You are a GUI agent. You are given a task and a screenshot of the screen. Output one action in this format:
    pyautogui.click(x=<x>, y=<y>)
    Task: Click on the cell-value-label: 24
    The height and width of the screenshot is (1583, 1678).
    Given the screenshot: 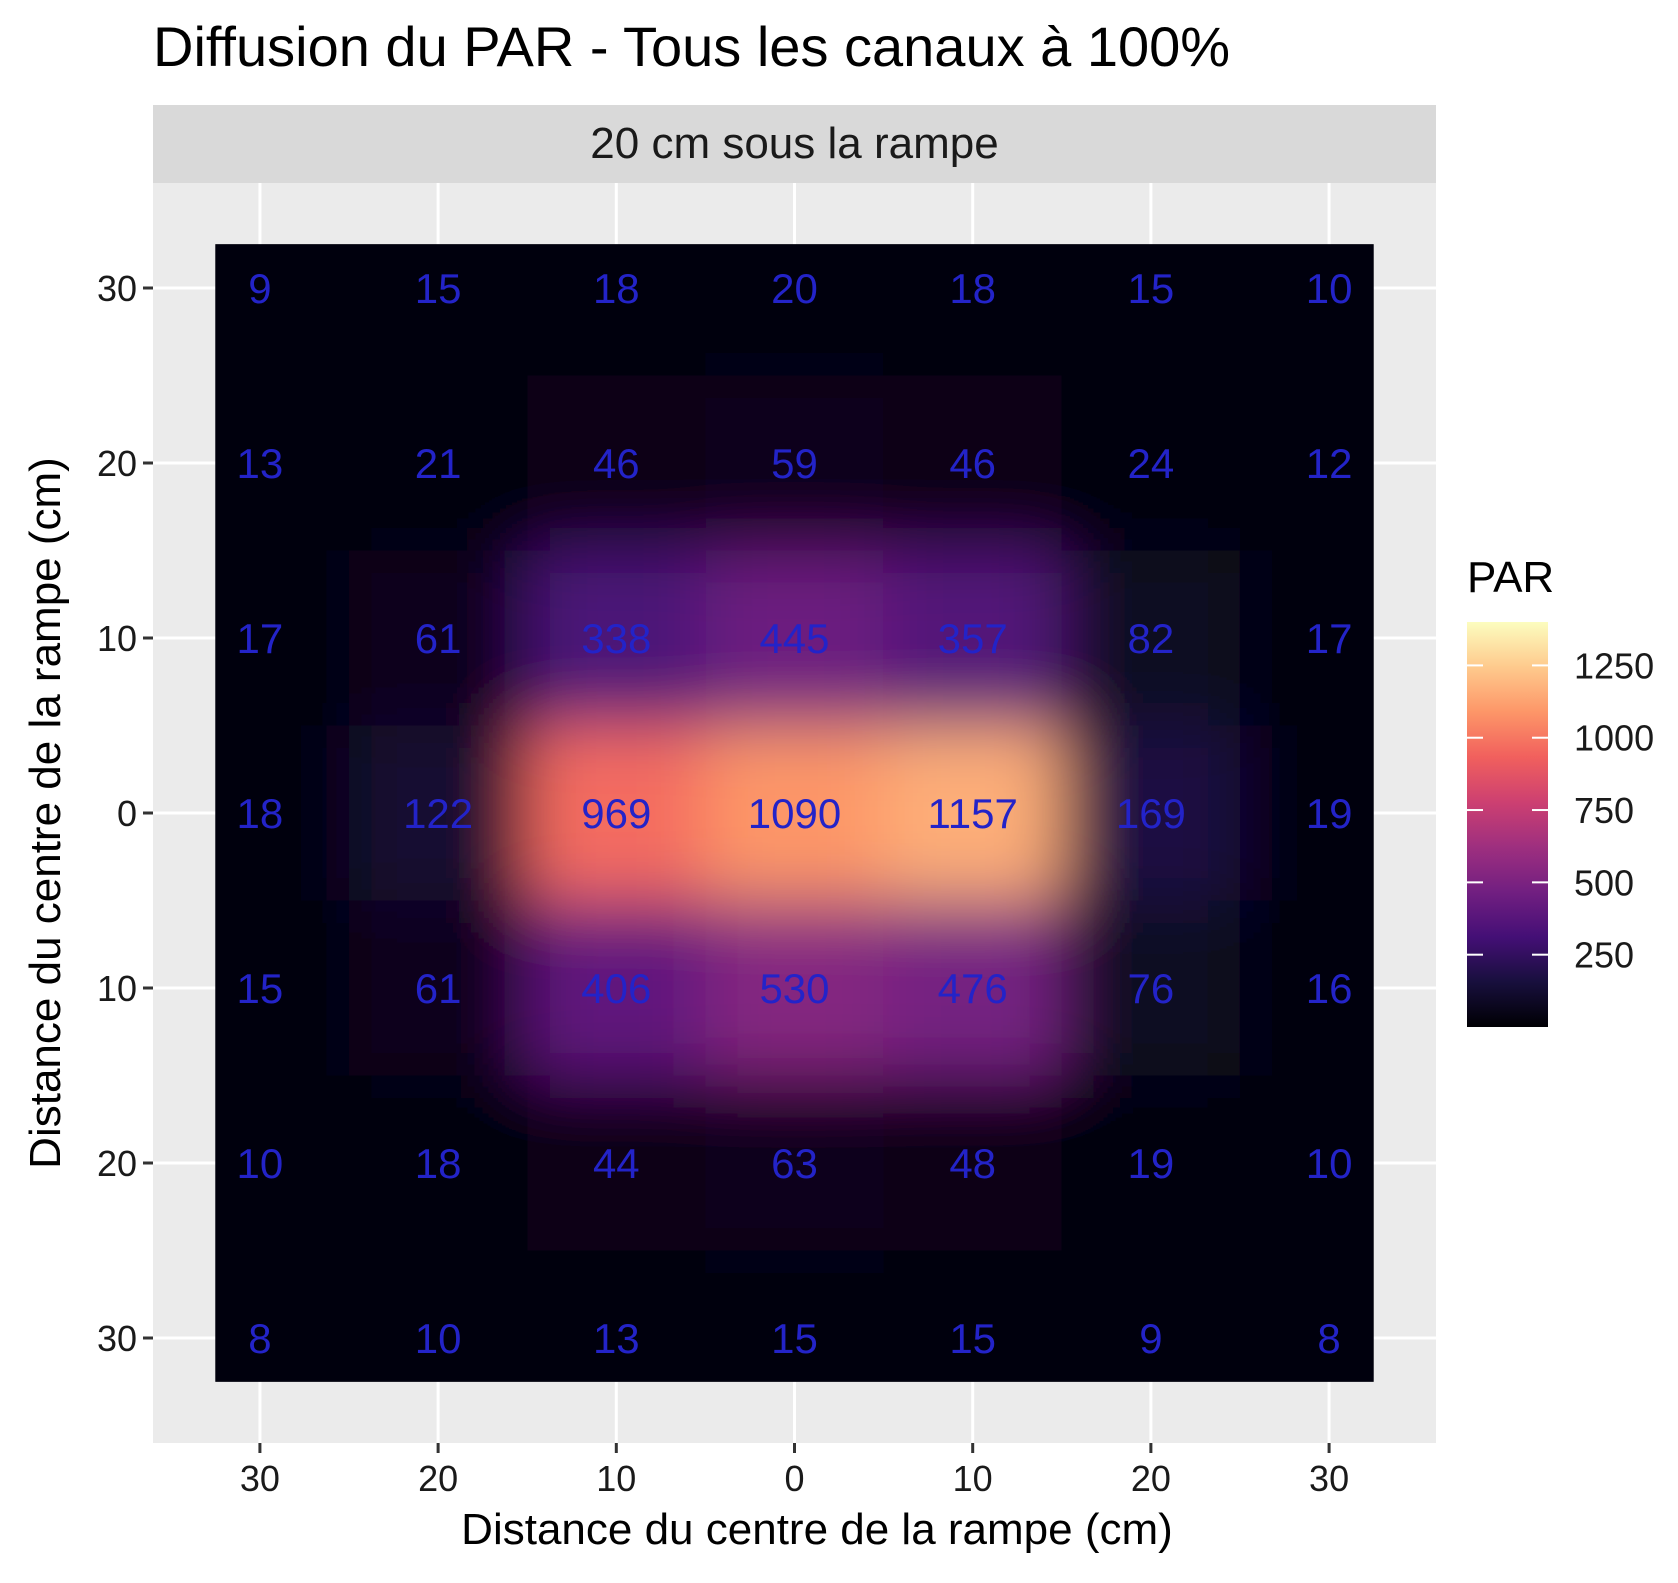 What is the action you would take?
    pyautogui.click(x=1151, y=463)
    